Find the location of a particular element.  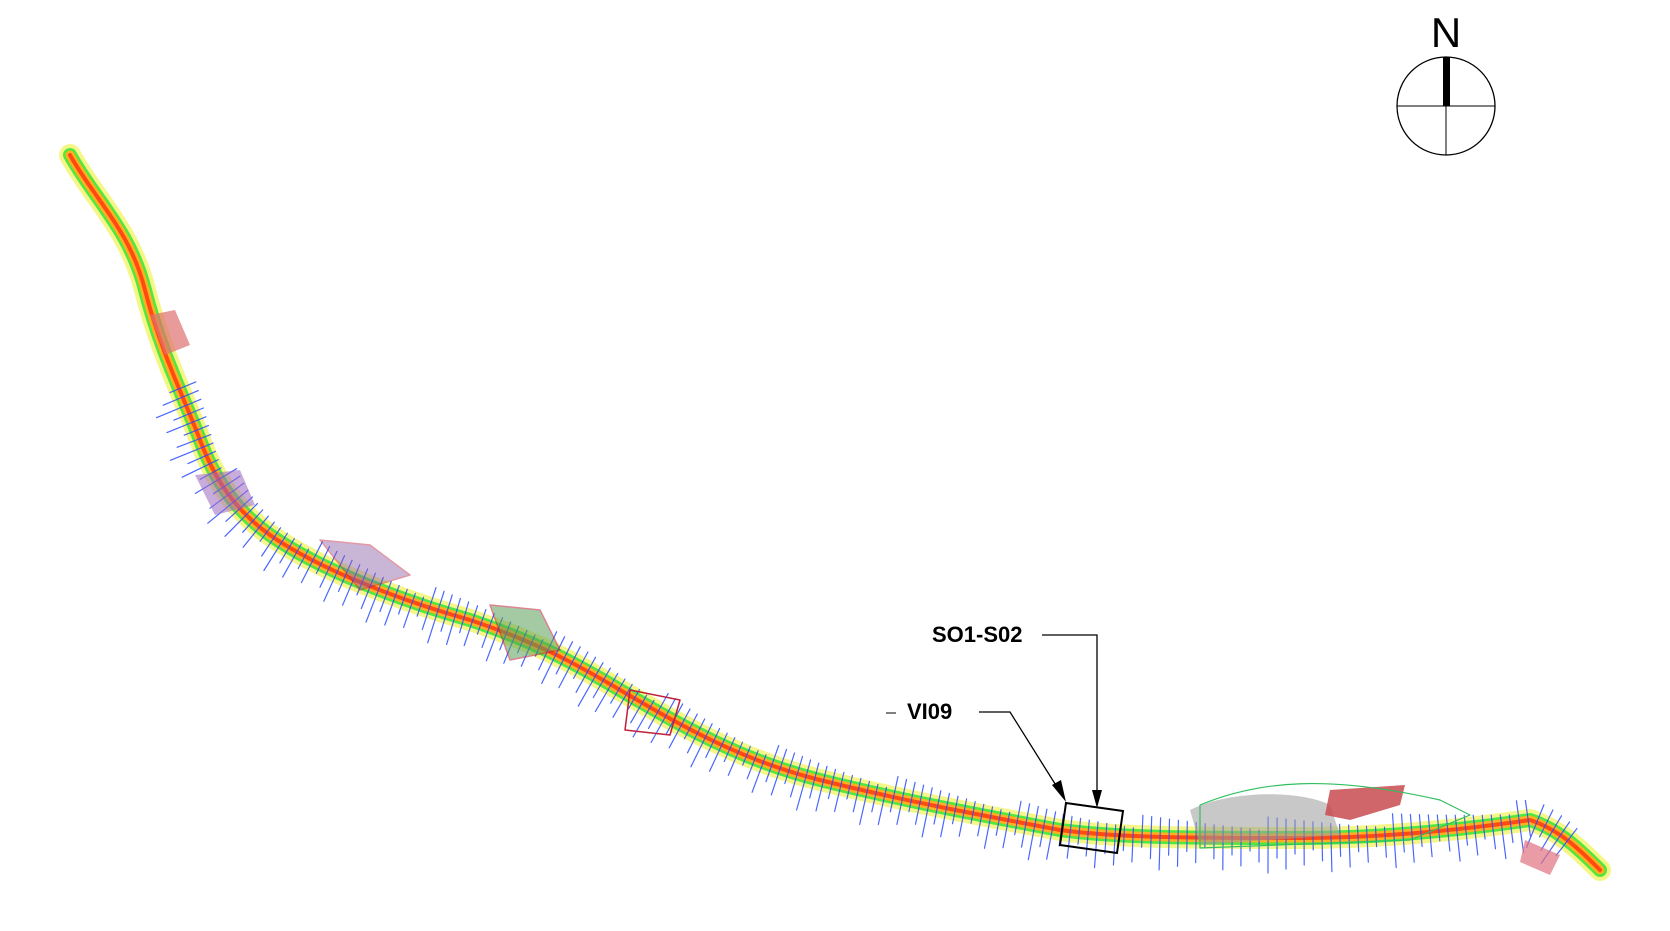

structure-junction-b is located at coordinates (525, 632).